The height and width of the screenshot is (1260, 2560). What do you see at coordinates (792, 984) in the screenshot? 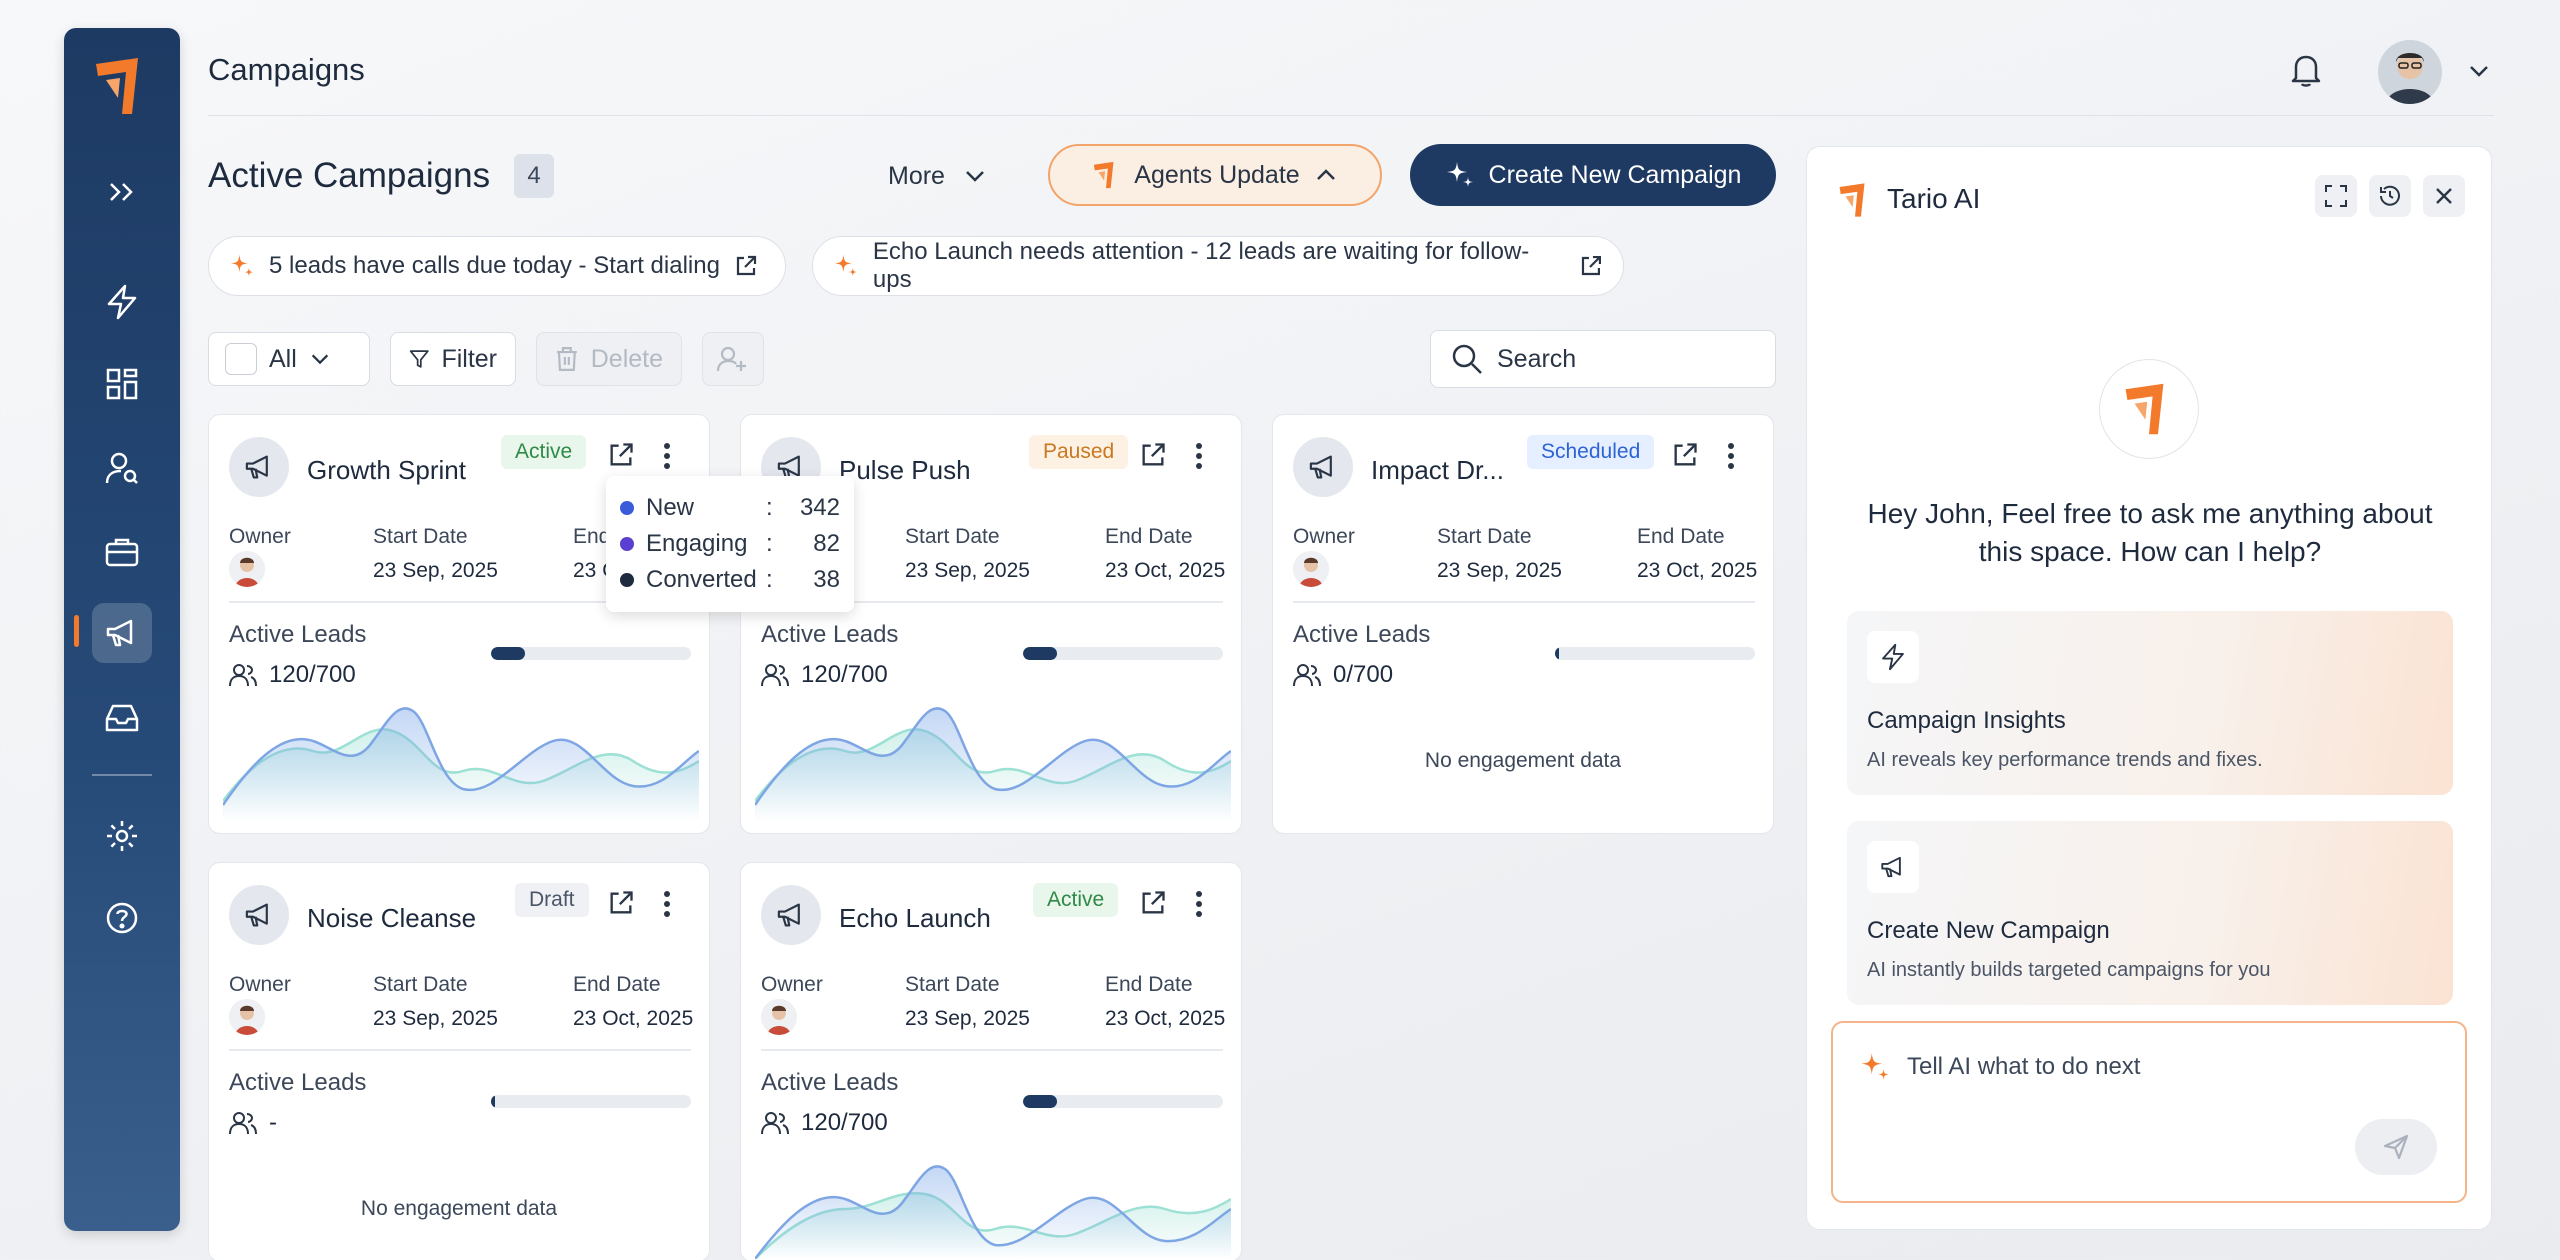
I see `owner-label: Owner` at bounding box center [792, 984].